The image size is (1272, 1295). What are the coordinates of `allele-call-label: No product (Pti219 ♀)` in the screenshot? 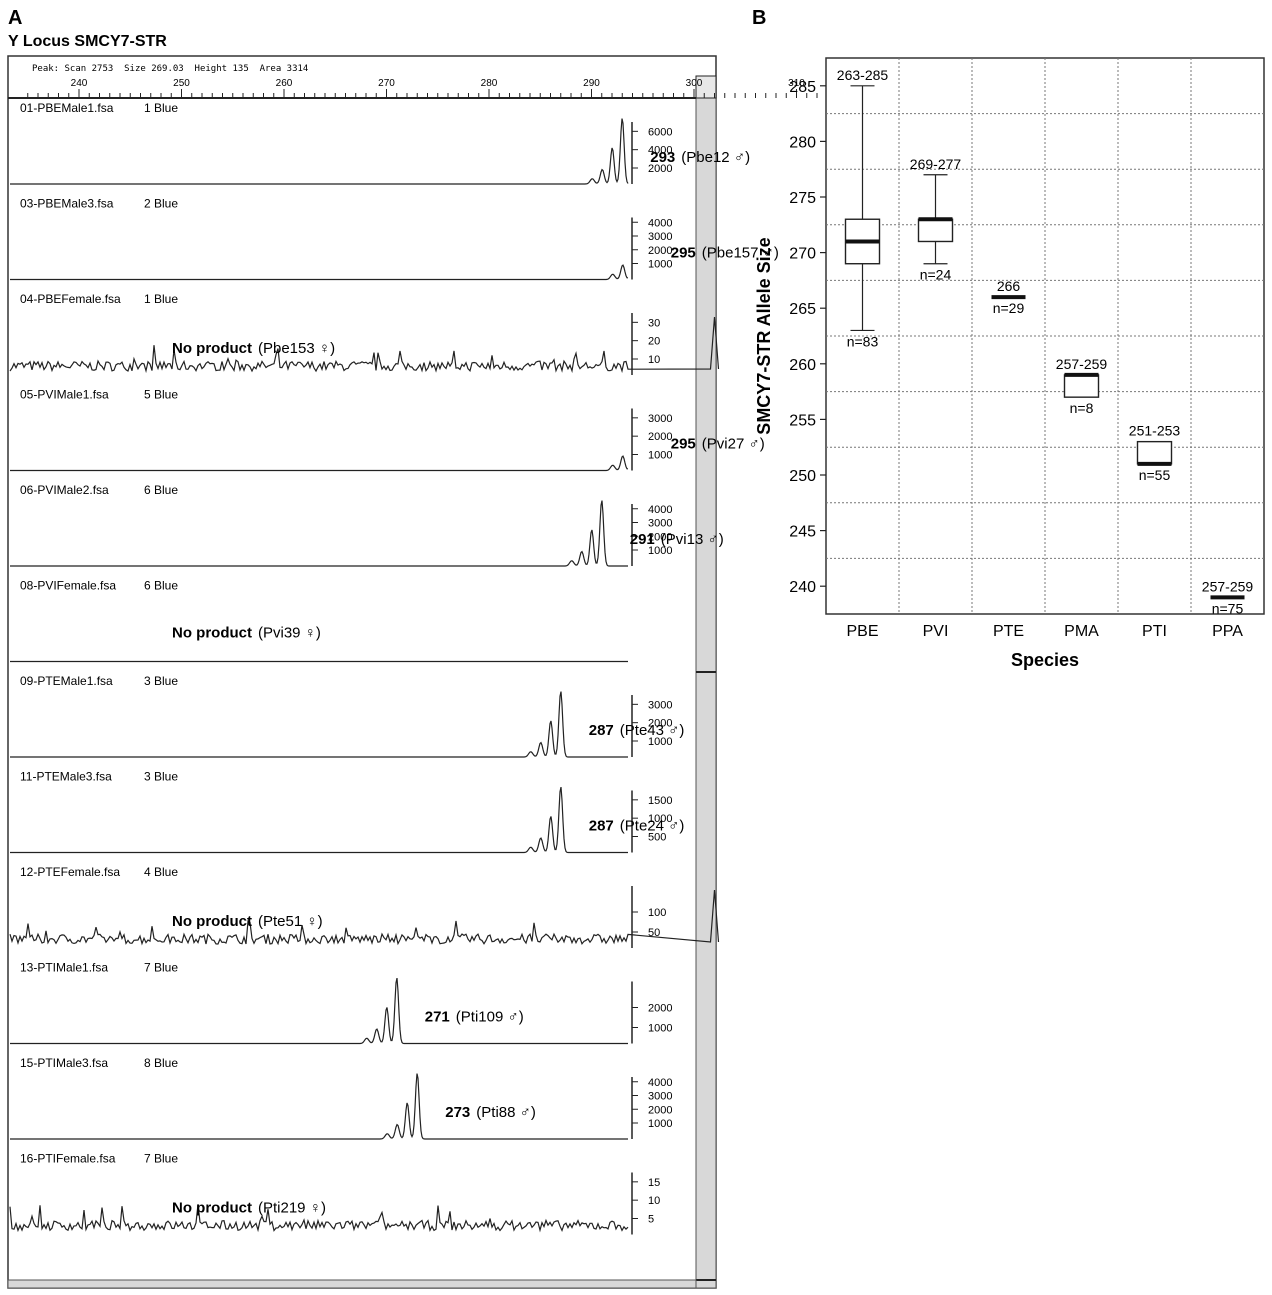 It's located at (249, 1208).